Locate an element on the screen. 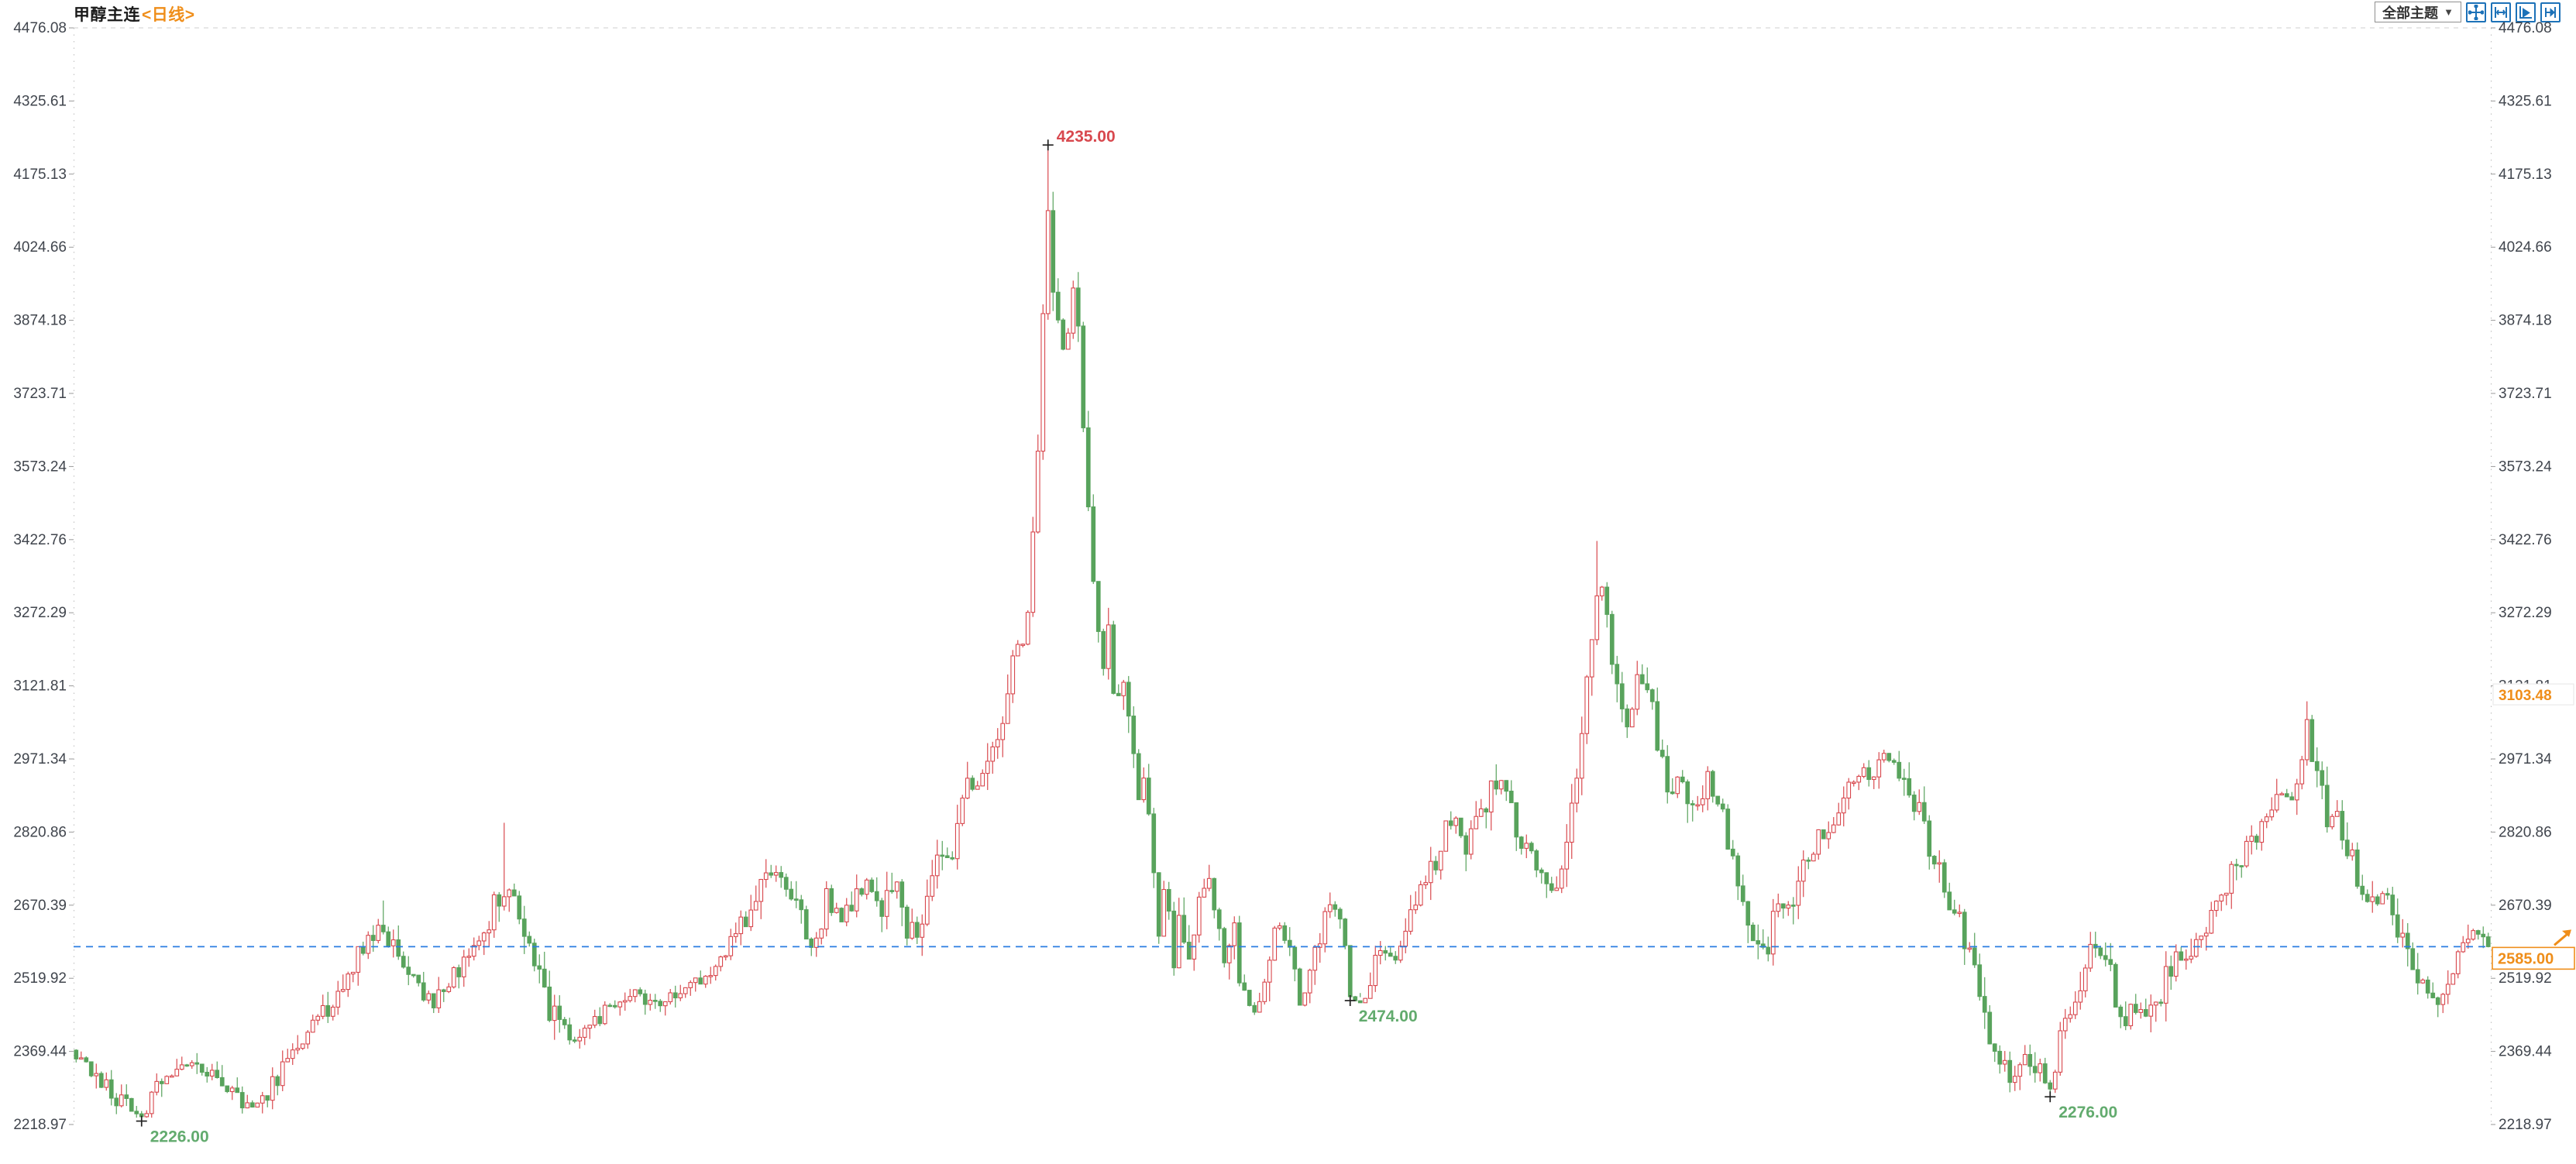 This screenshot has width=2576, height=1164. replay-icon is located at coordinates (2526, 12).